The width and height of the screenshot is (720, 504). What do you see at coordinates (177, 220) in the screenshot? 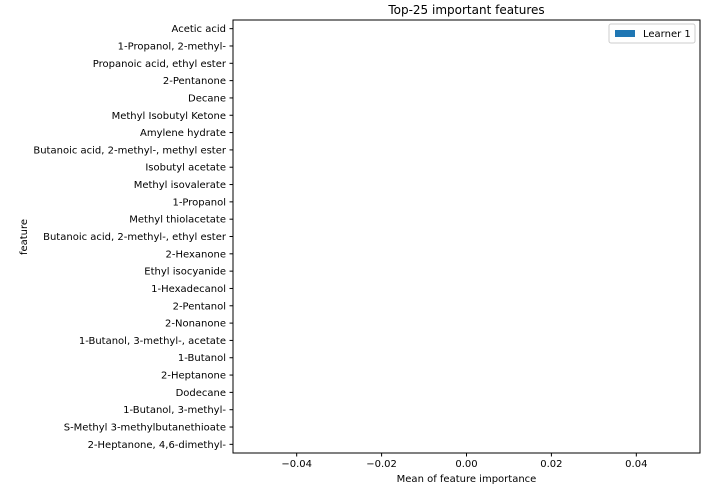
I see `y-tick-label: Methyl thiolacetate` at bounding box center [177, 220].